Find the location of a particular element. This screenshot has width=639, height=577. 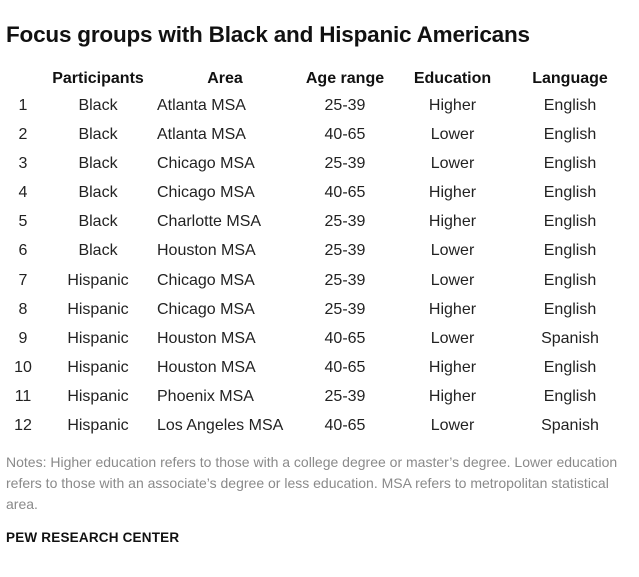

row-number: 1 is located at coordinates (23, 105).